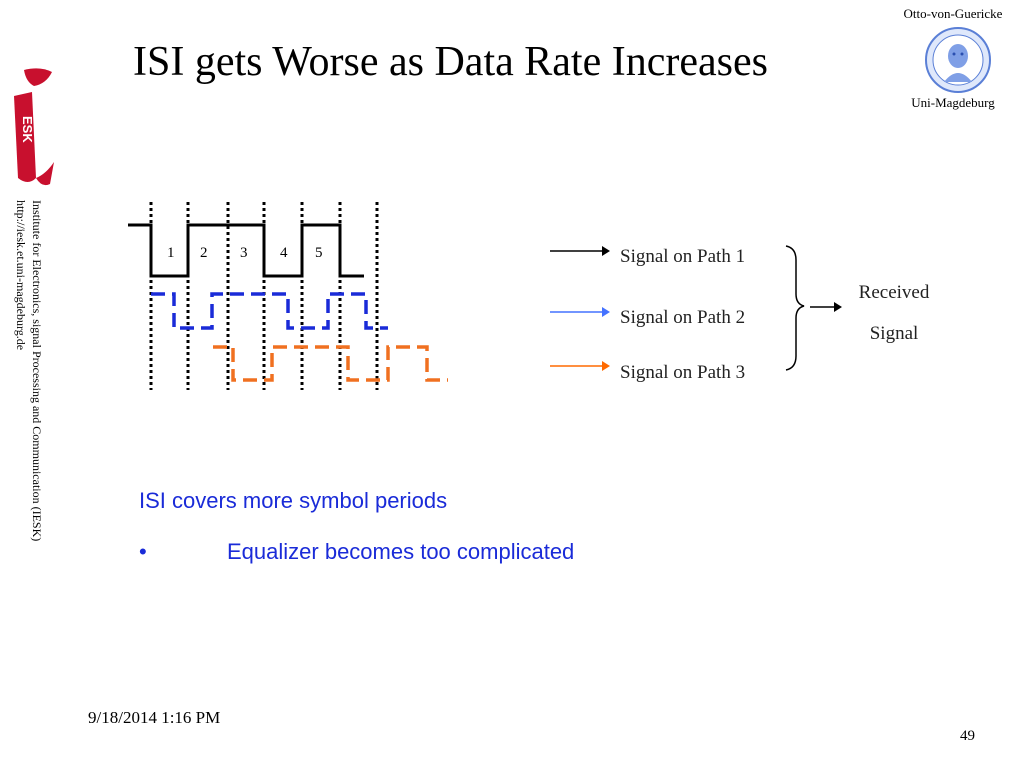 Image resolution: width=1024 pixels, height=768 pixels. I want to click on symbol-label-5: 5, so click(319, 253).